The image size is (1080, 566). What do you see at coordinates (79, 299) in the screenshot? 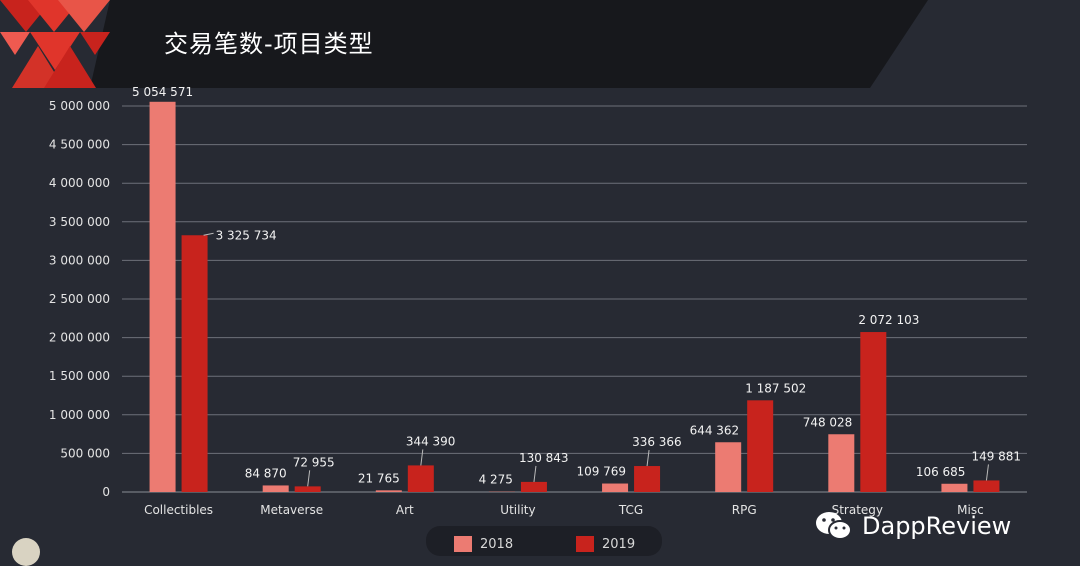
I see `y-tick-label: 2 500 000` at bounding box center [79, 299].